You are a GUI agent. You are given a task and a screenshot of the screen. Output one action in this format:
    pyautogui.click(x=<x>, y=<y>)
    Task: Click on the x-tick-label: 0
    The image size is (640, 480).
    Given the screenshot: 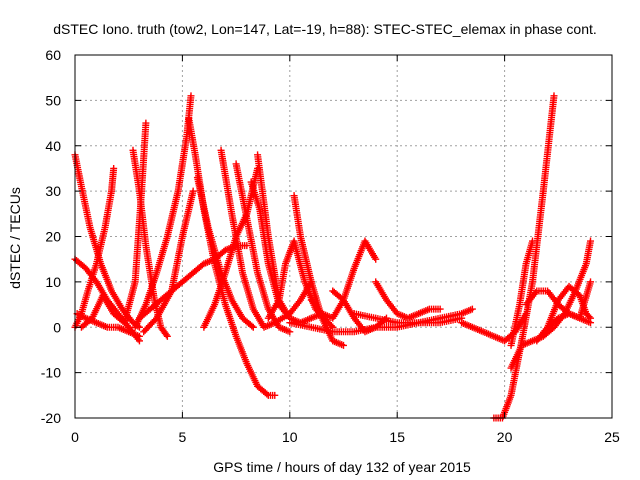 What is the action you would take?
    pyautogui.click(x=75, y=437)
    